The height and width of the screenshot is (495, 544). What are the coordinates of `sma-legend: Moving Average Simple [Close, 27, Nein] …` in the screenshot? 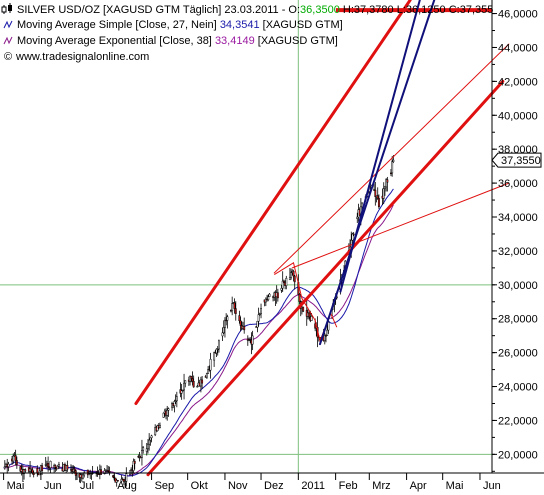 It's located at (180, 25).